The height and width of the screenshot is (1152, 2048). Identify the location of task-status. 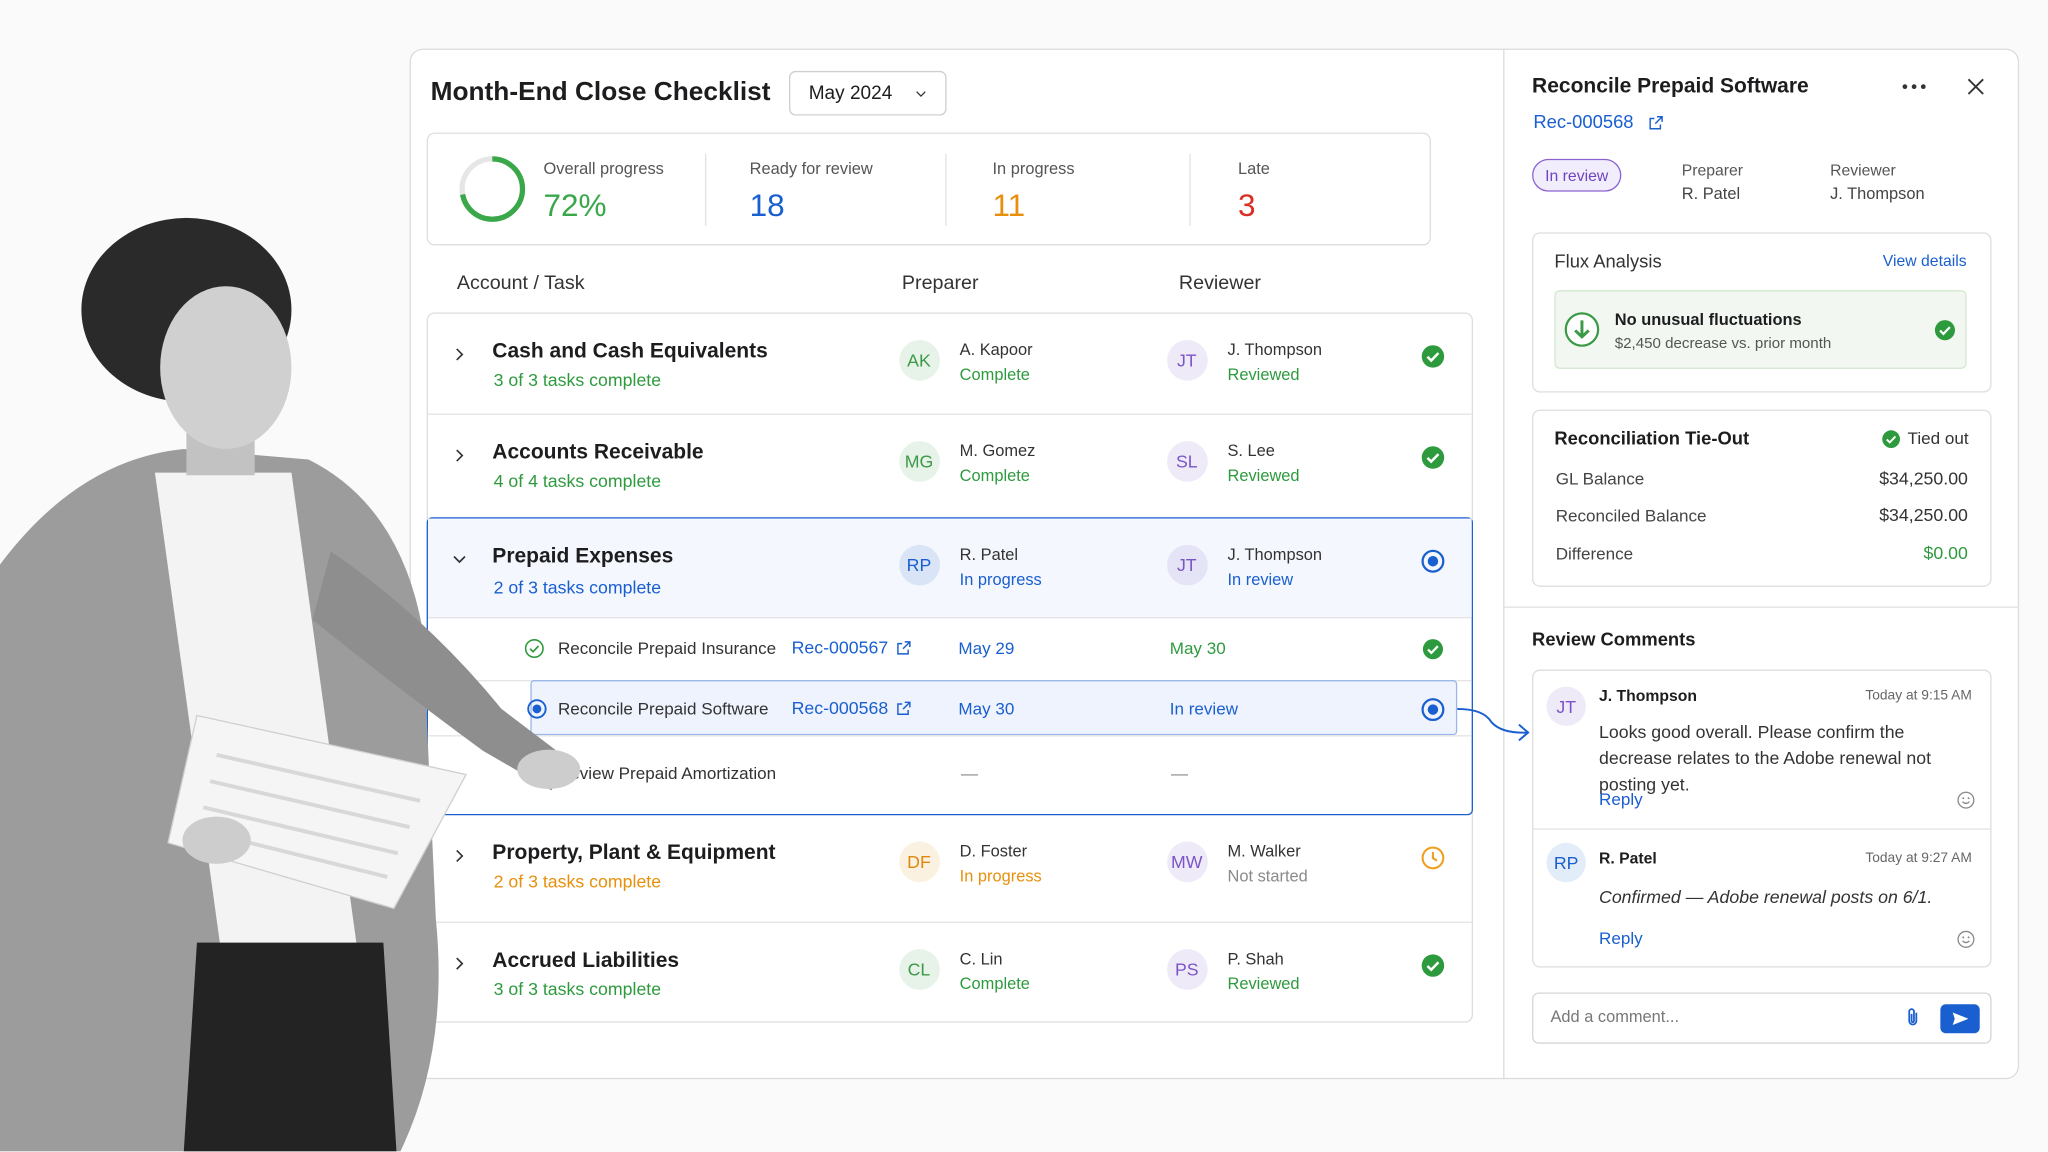
(536, 708).